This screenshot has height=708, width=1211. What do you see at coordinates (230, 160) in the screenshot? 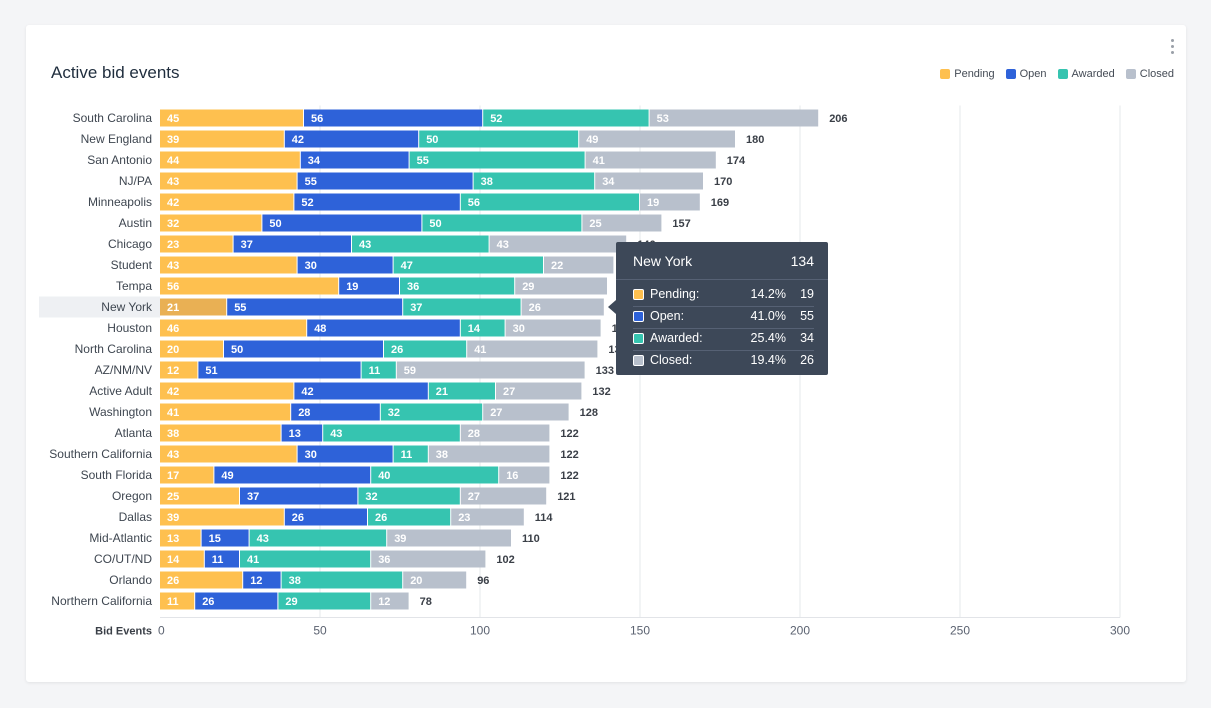
I see `bar-pending-san-antonio` at bounding box center [230, 160].